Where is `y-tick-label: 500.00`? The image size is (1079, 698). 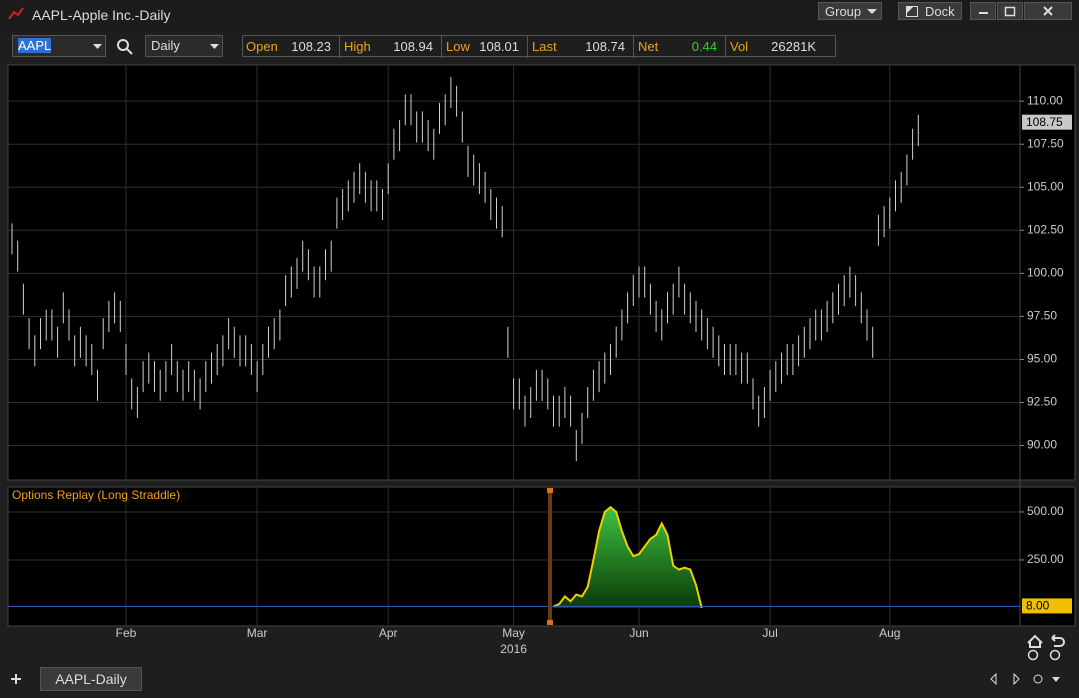 y-tick-label: 500.00 is located at coordinates (1045, 511).